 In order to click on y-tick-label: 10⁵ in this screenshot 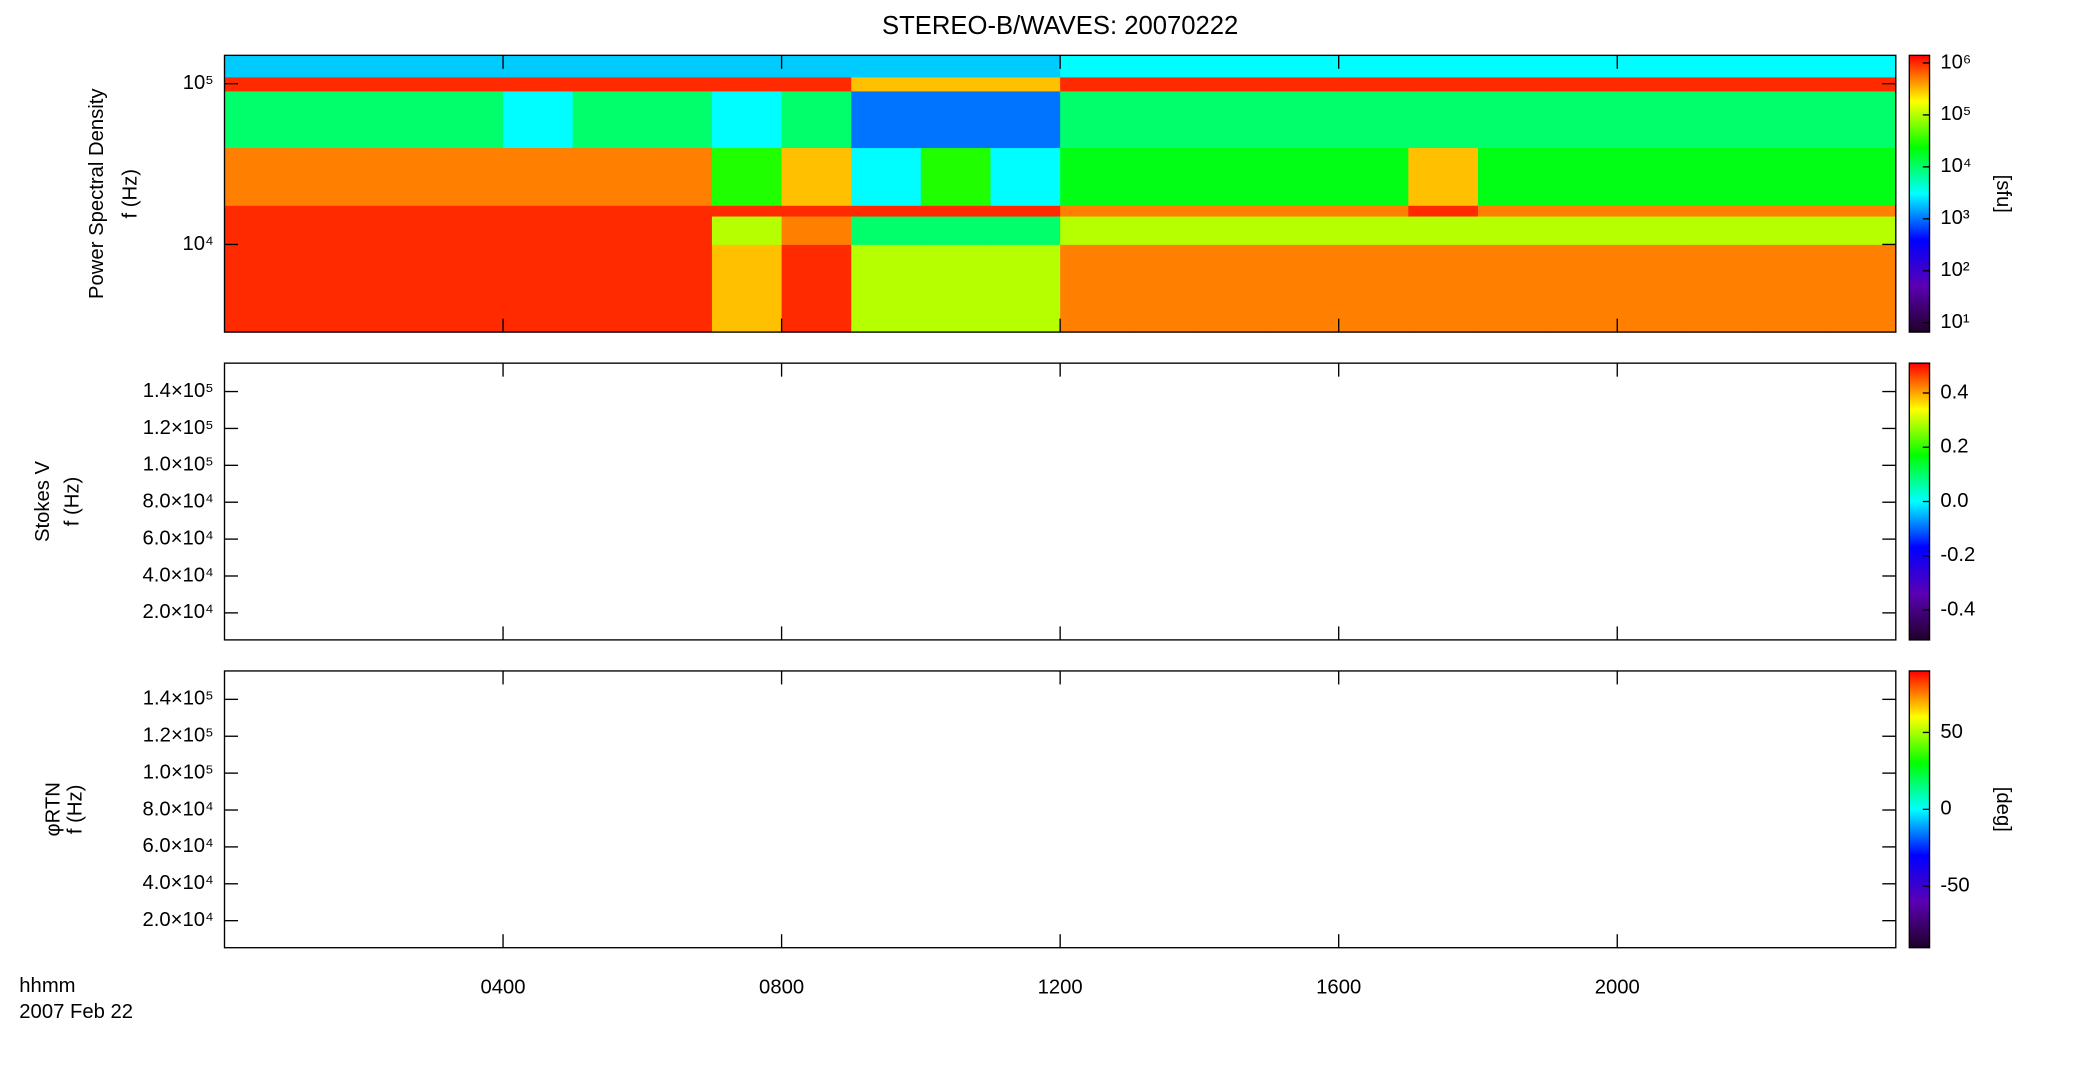, I will do `click(198, 83)`.